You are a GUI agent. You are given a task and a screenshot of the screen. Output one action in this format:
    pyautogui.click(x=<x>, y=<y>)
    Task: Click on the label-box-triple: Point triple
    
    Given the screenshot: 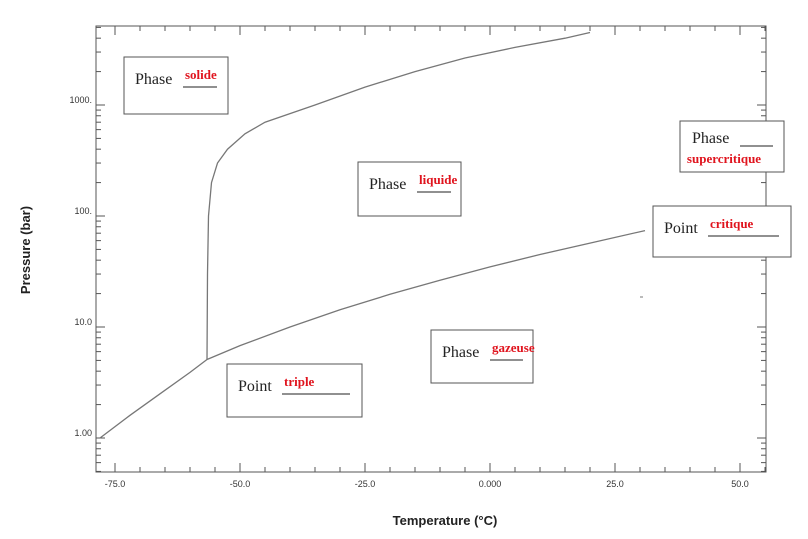 What is the action you would take?
    pyautogui.click(x=294, y=390)
    